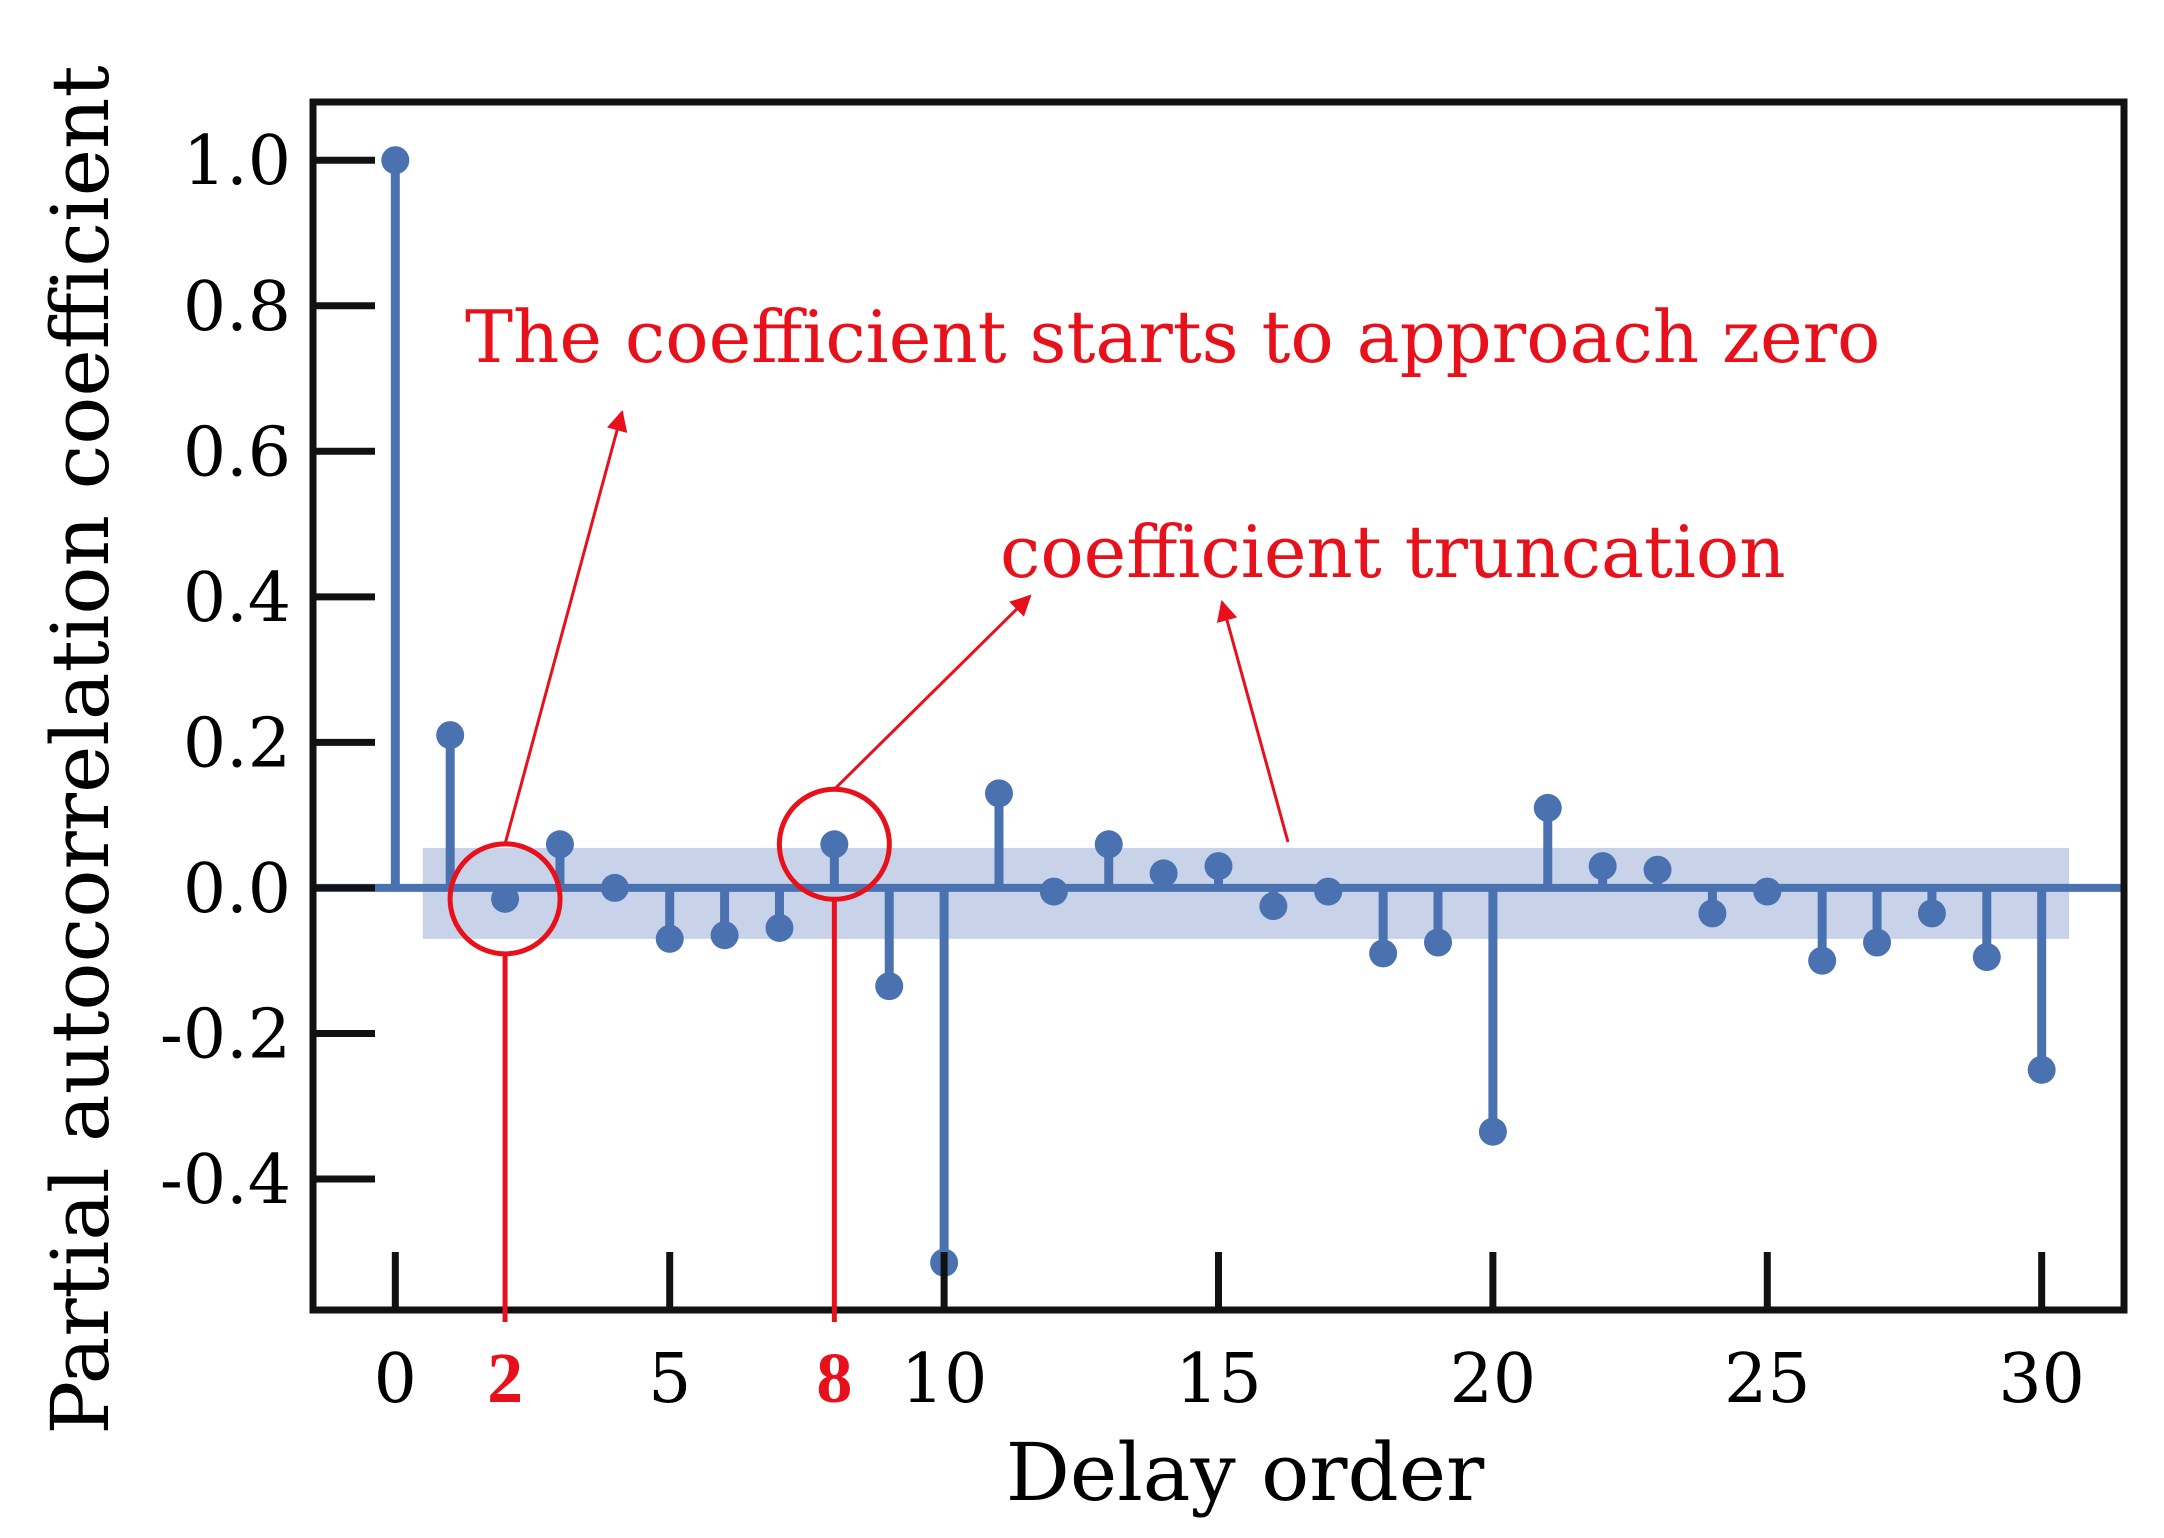  I want to click on x-tick-label: 5, so click(669, 1379).